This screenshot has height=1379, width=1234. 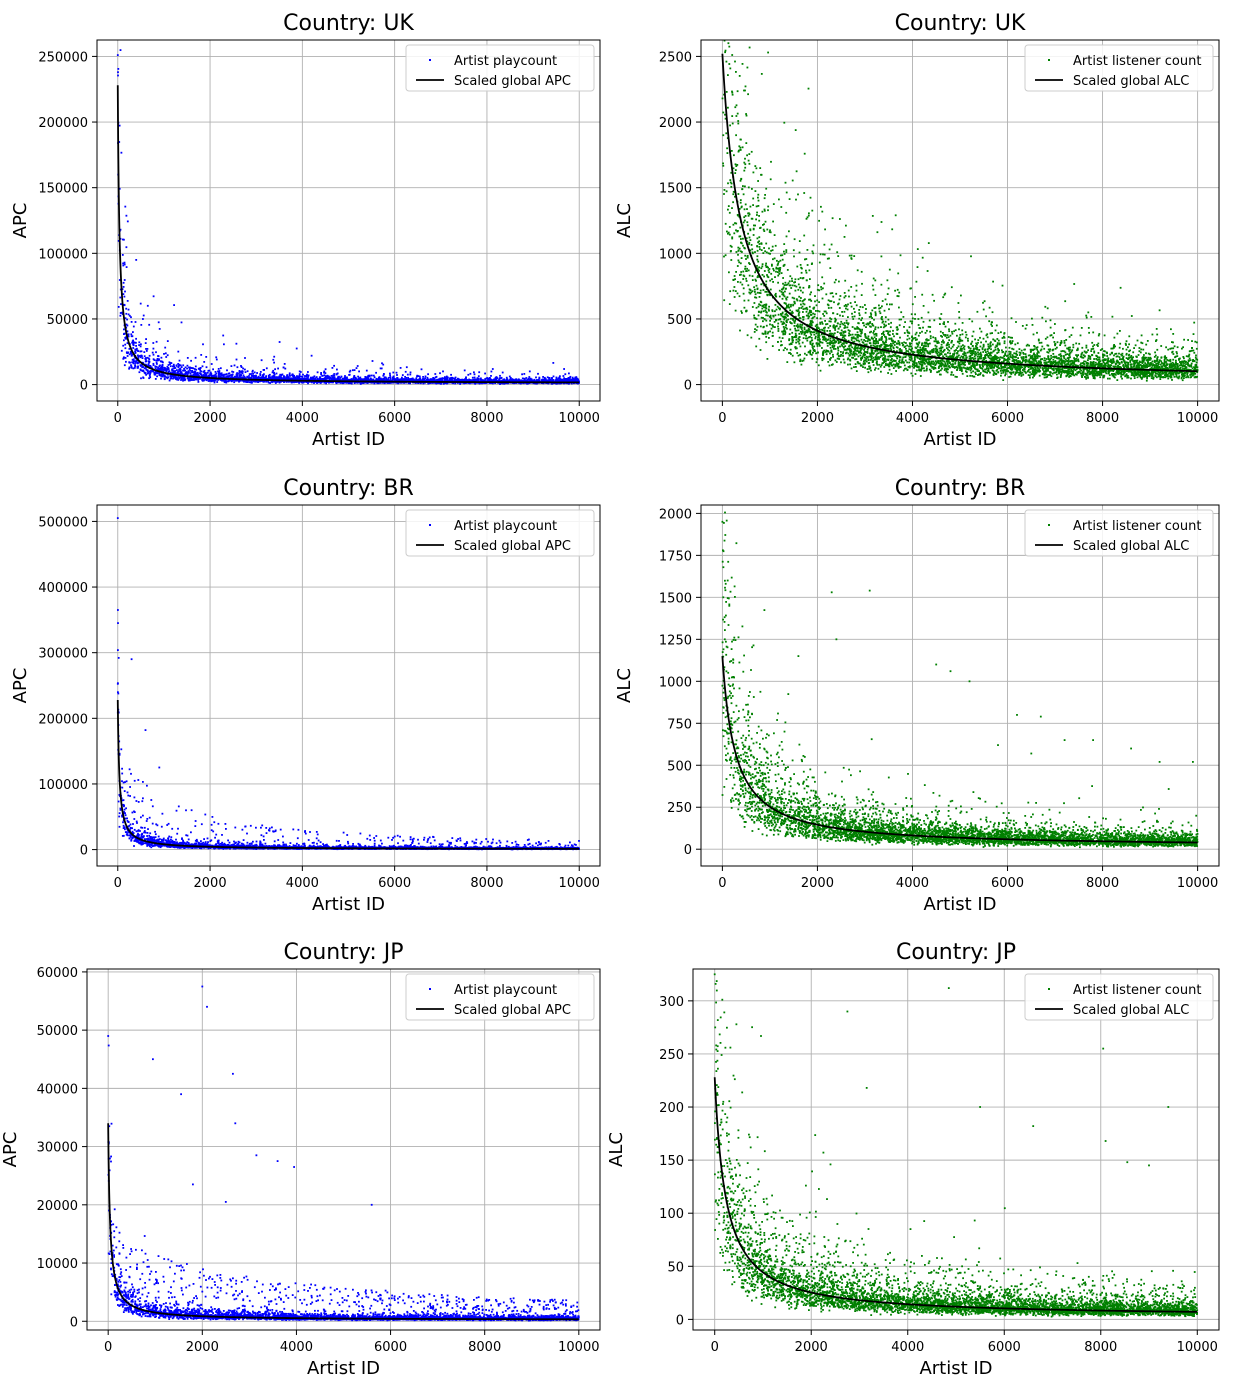 What do you see at coordinates (348, 23) in the screenshot?
I see `panel-title: Country: UK` at bounding box center [348, 23].